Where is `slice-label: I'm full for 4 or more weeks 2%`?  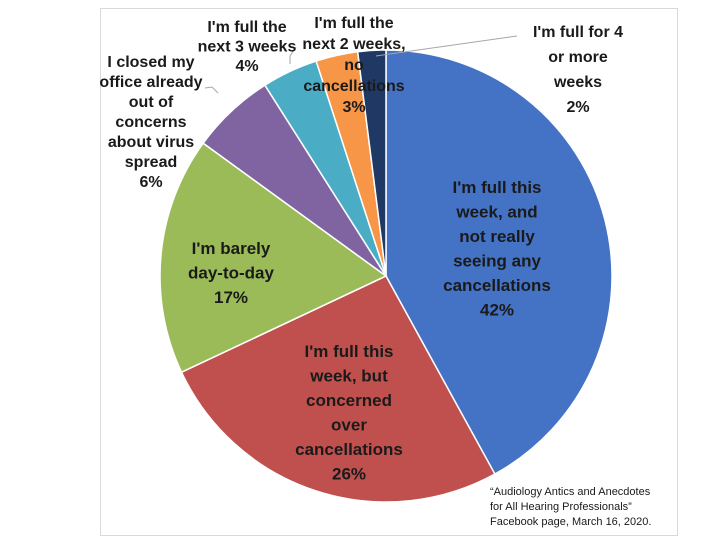
slice-label: I'm full for 4 or more weeks 2% is located at coordinates (578, 70).